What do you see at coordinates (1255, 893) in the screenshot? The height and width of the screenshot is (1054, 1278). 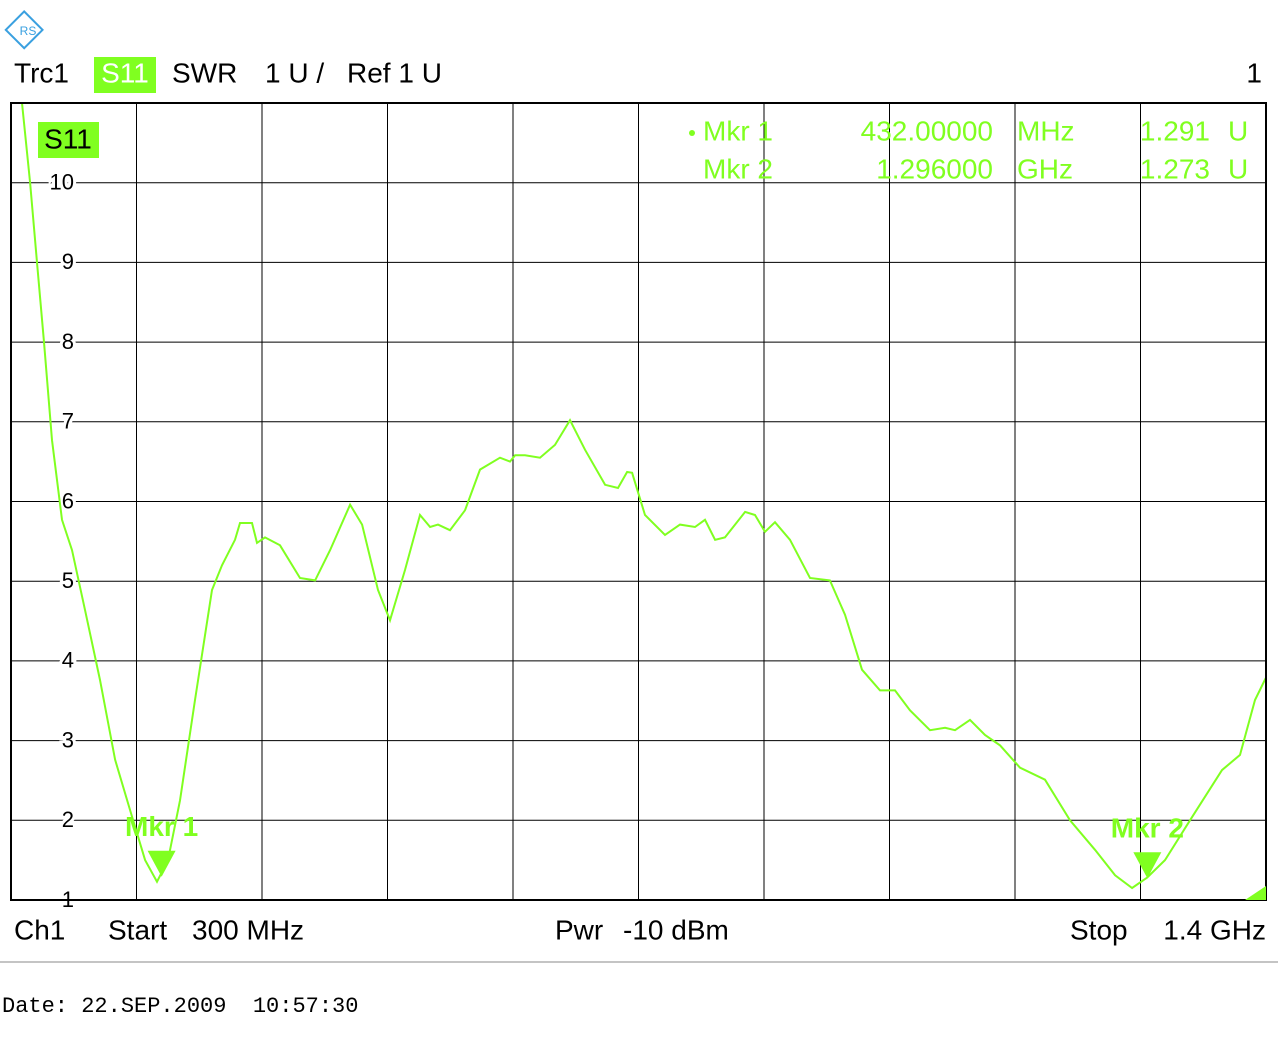 I see `corner-indicator` at bounding box center [1255, 893].